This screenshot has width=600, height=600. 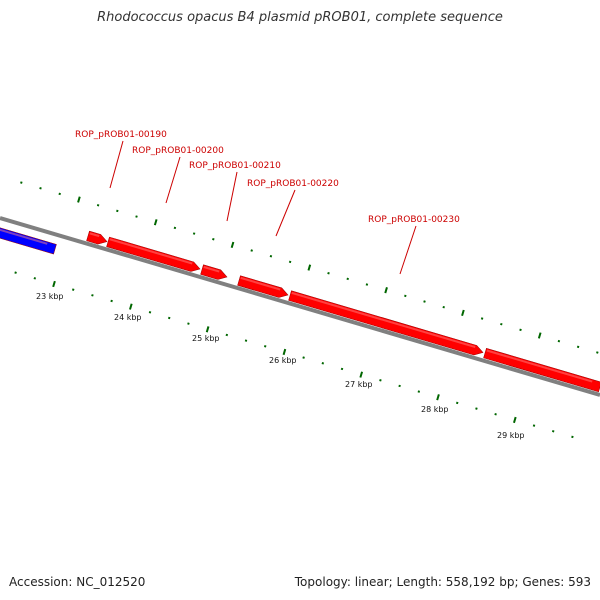 I want to click on kbp-label-4: 26 kbp, so click(x=283, y=360).